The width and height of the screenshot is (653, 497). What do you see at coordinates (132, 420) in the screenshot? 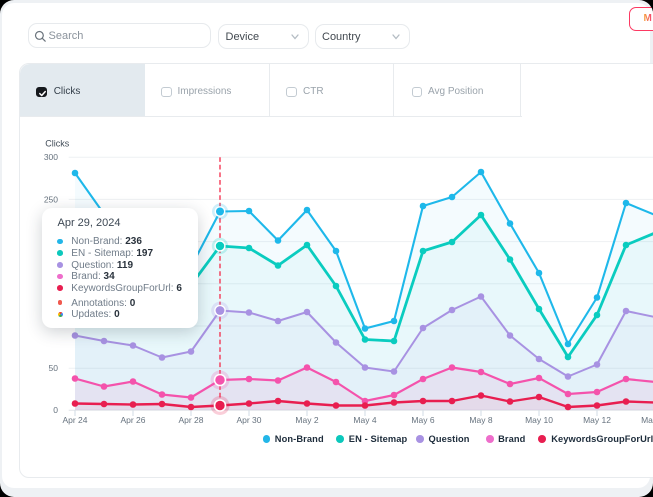
I see `svg-text: Apr 26` at bounding box center [132, 420].